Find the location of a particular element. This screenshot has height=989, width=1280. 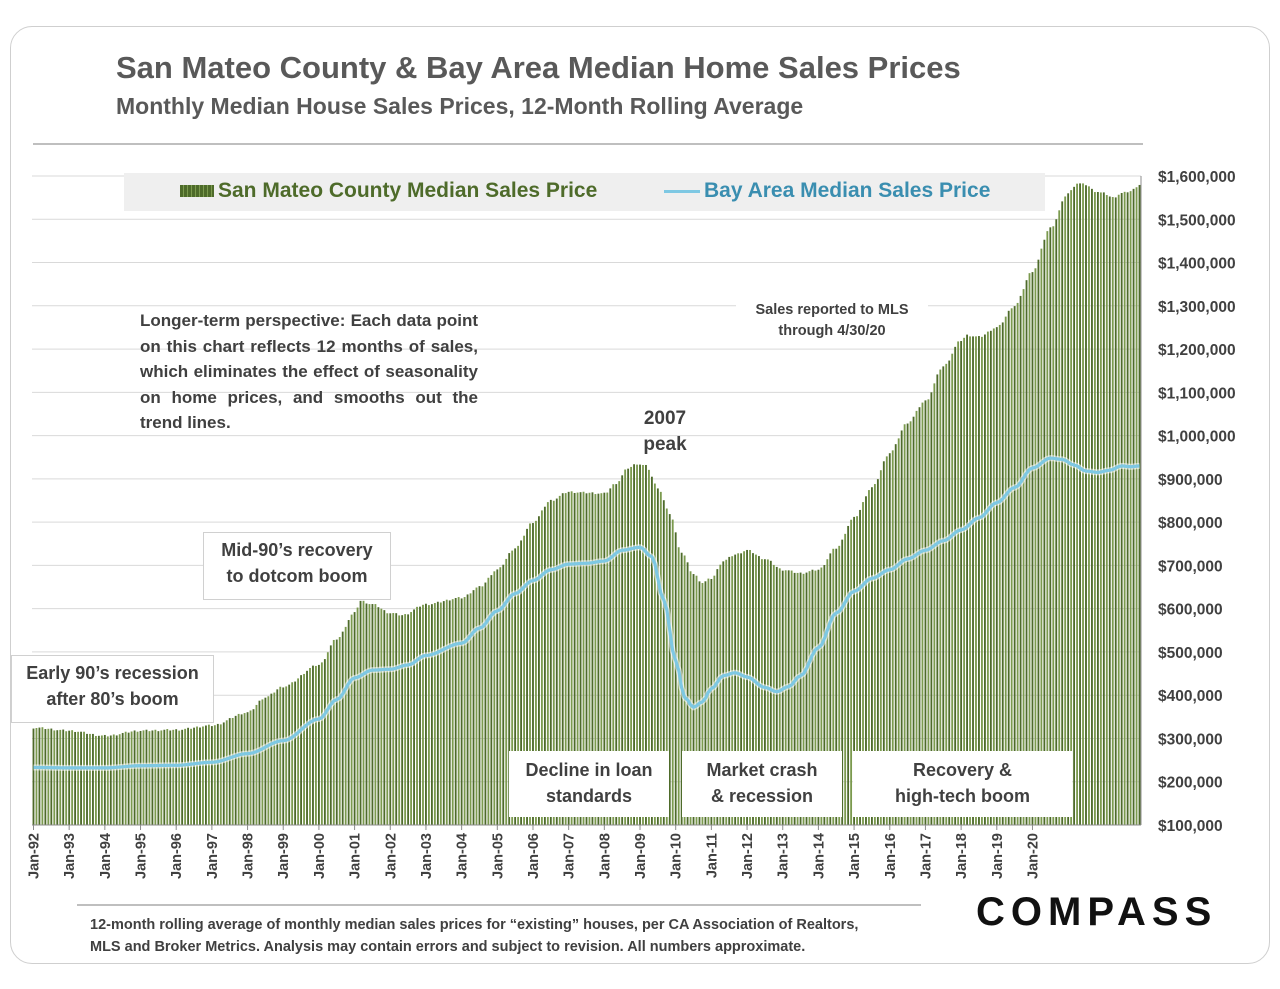

x-tick-label: Jan-00 is located at coordinates (320, 856).